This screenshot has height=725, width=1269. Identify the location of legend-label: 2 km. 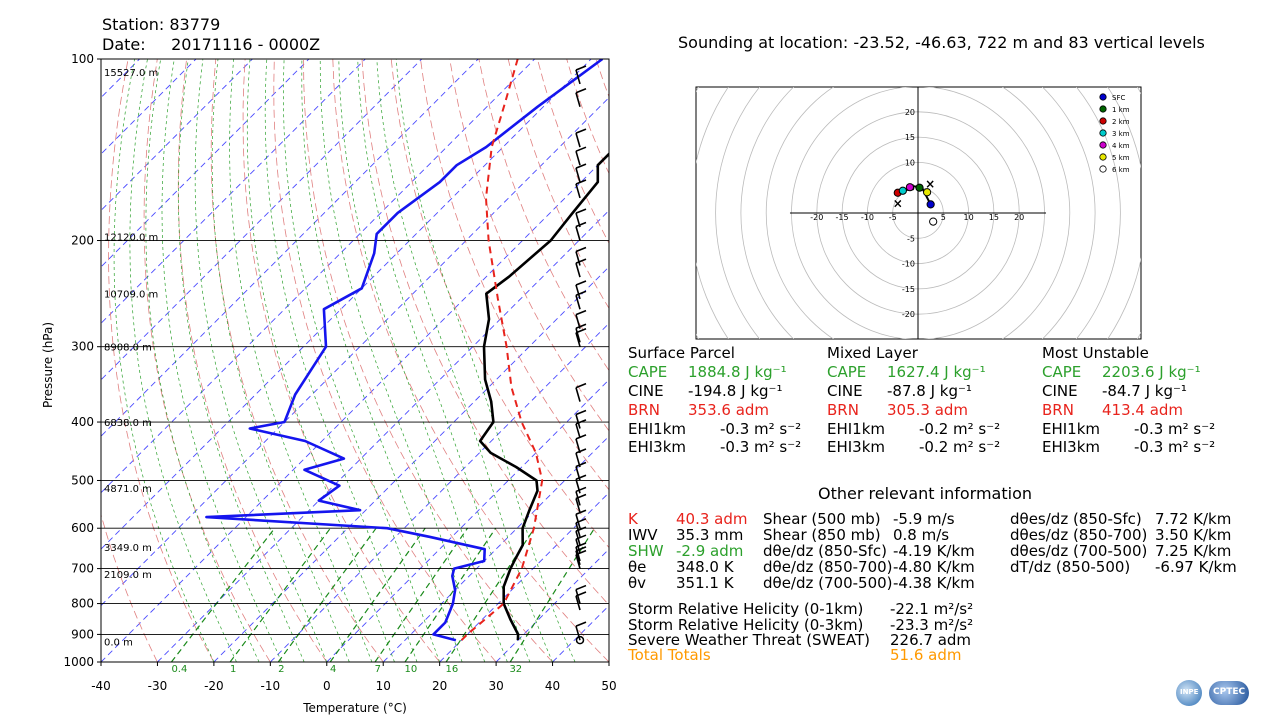
(1121, 122).